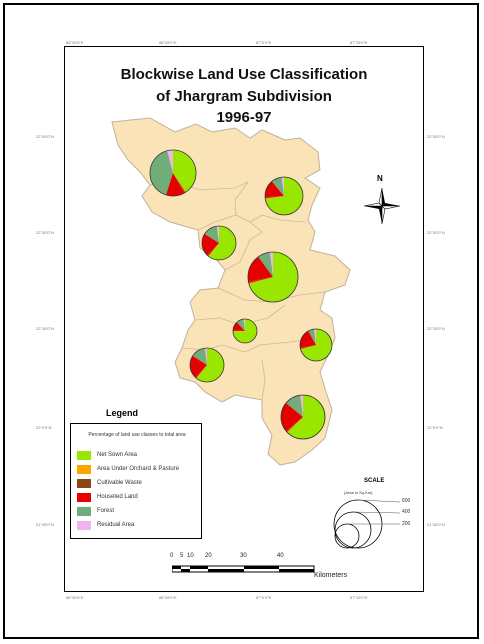 This screenshot has width=484, height=644. I want to click on coord-top-3: 87°0'0"E, so click(264, 42).